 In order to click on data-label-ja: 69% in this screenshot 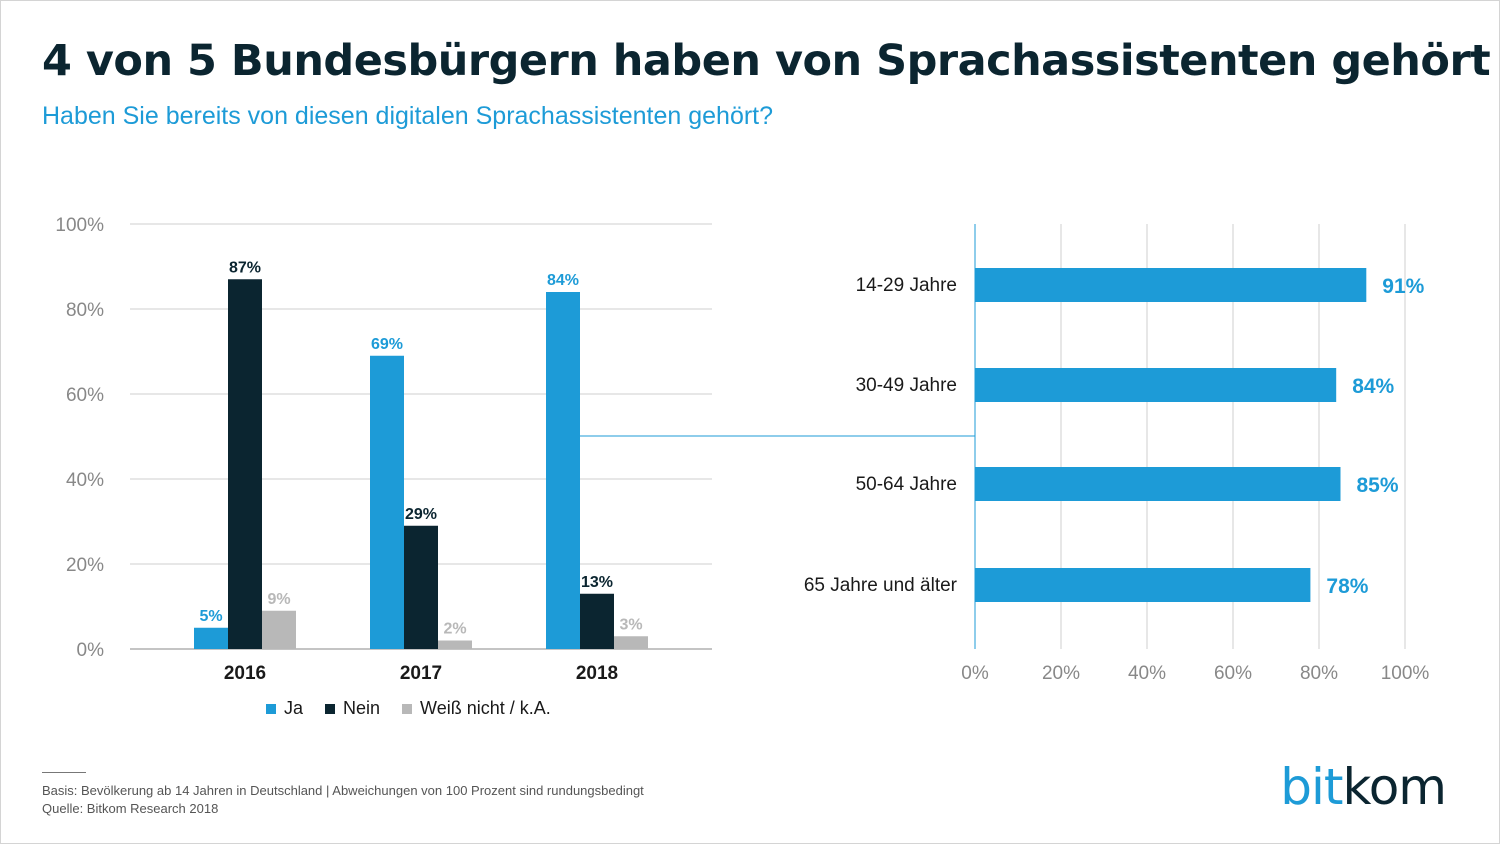, I will do `click(387, 344)`.